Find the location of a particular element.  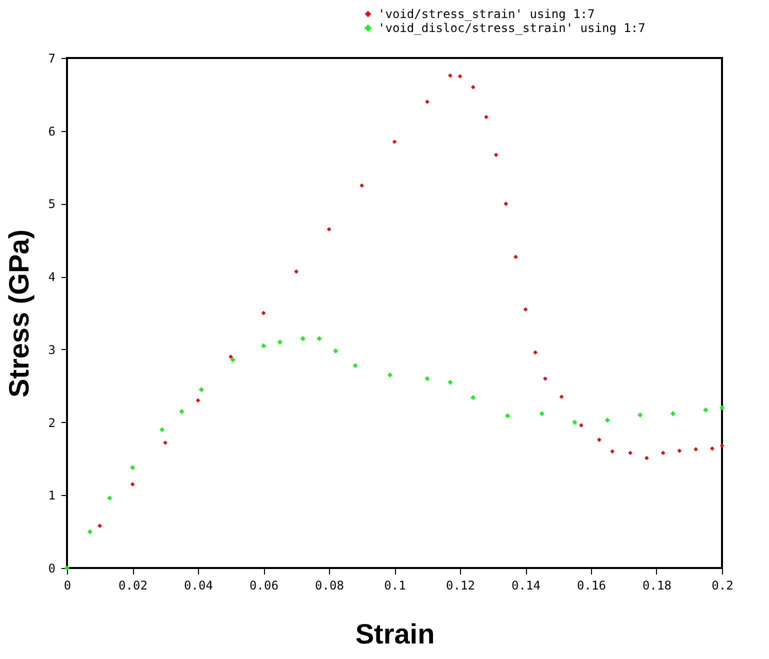

legend-label: 'void_disloc/stress_strain' using 1:7 is located at coordinates (512, 28).